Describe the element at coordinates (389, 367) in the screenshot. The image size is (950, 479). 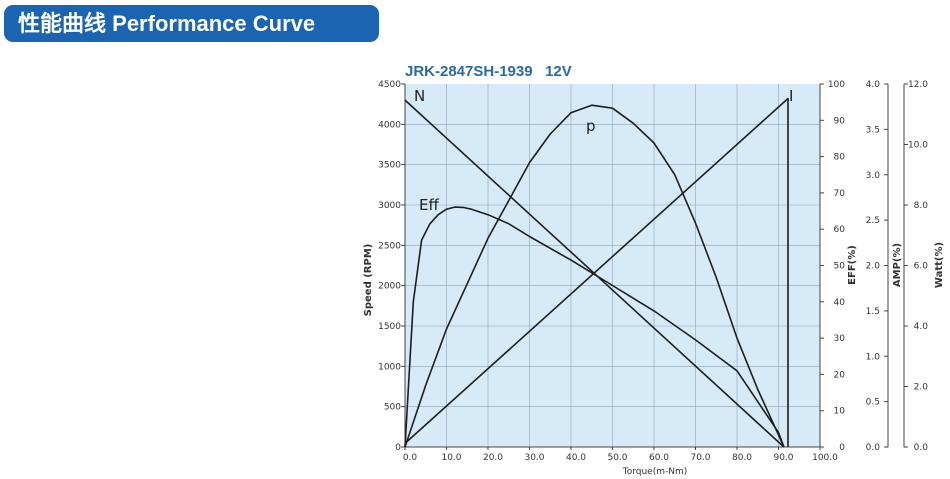
I see `speed-tick-label: 1000` at that location.